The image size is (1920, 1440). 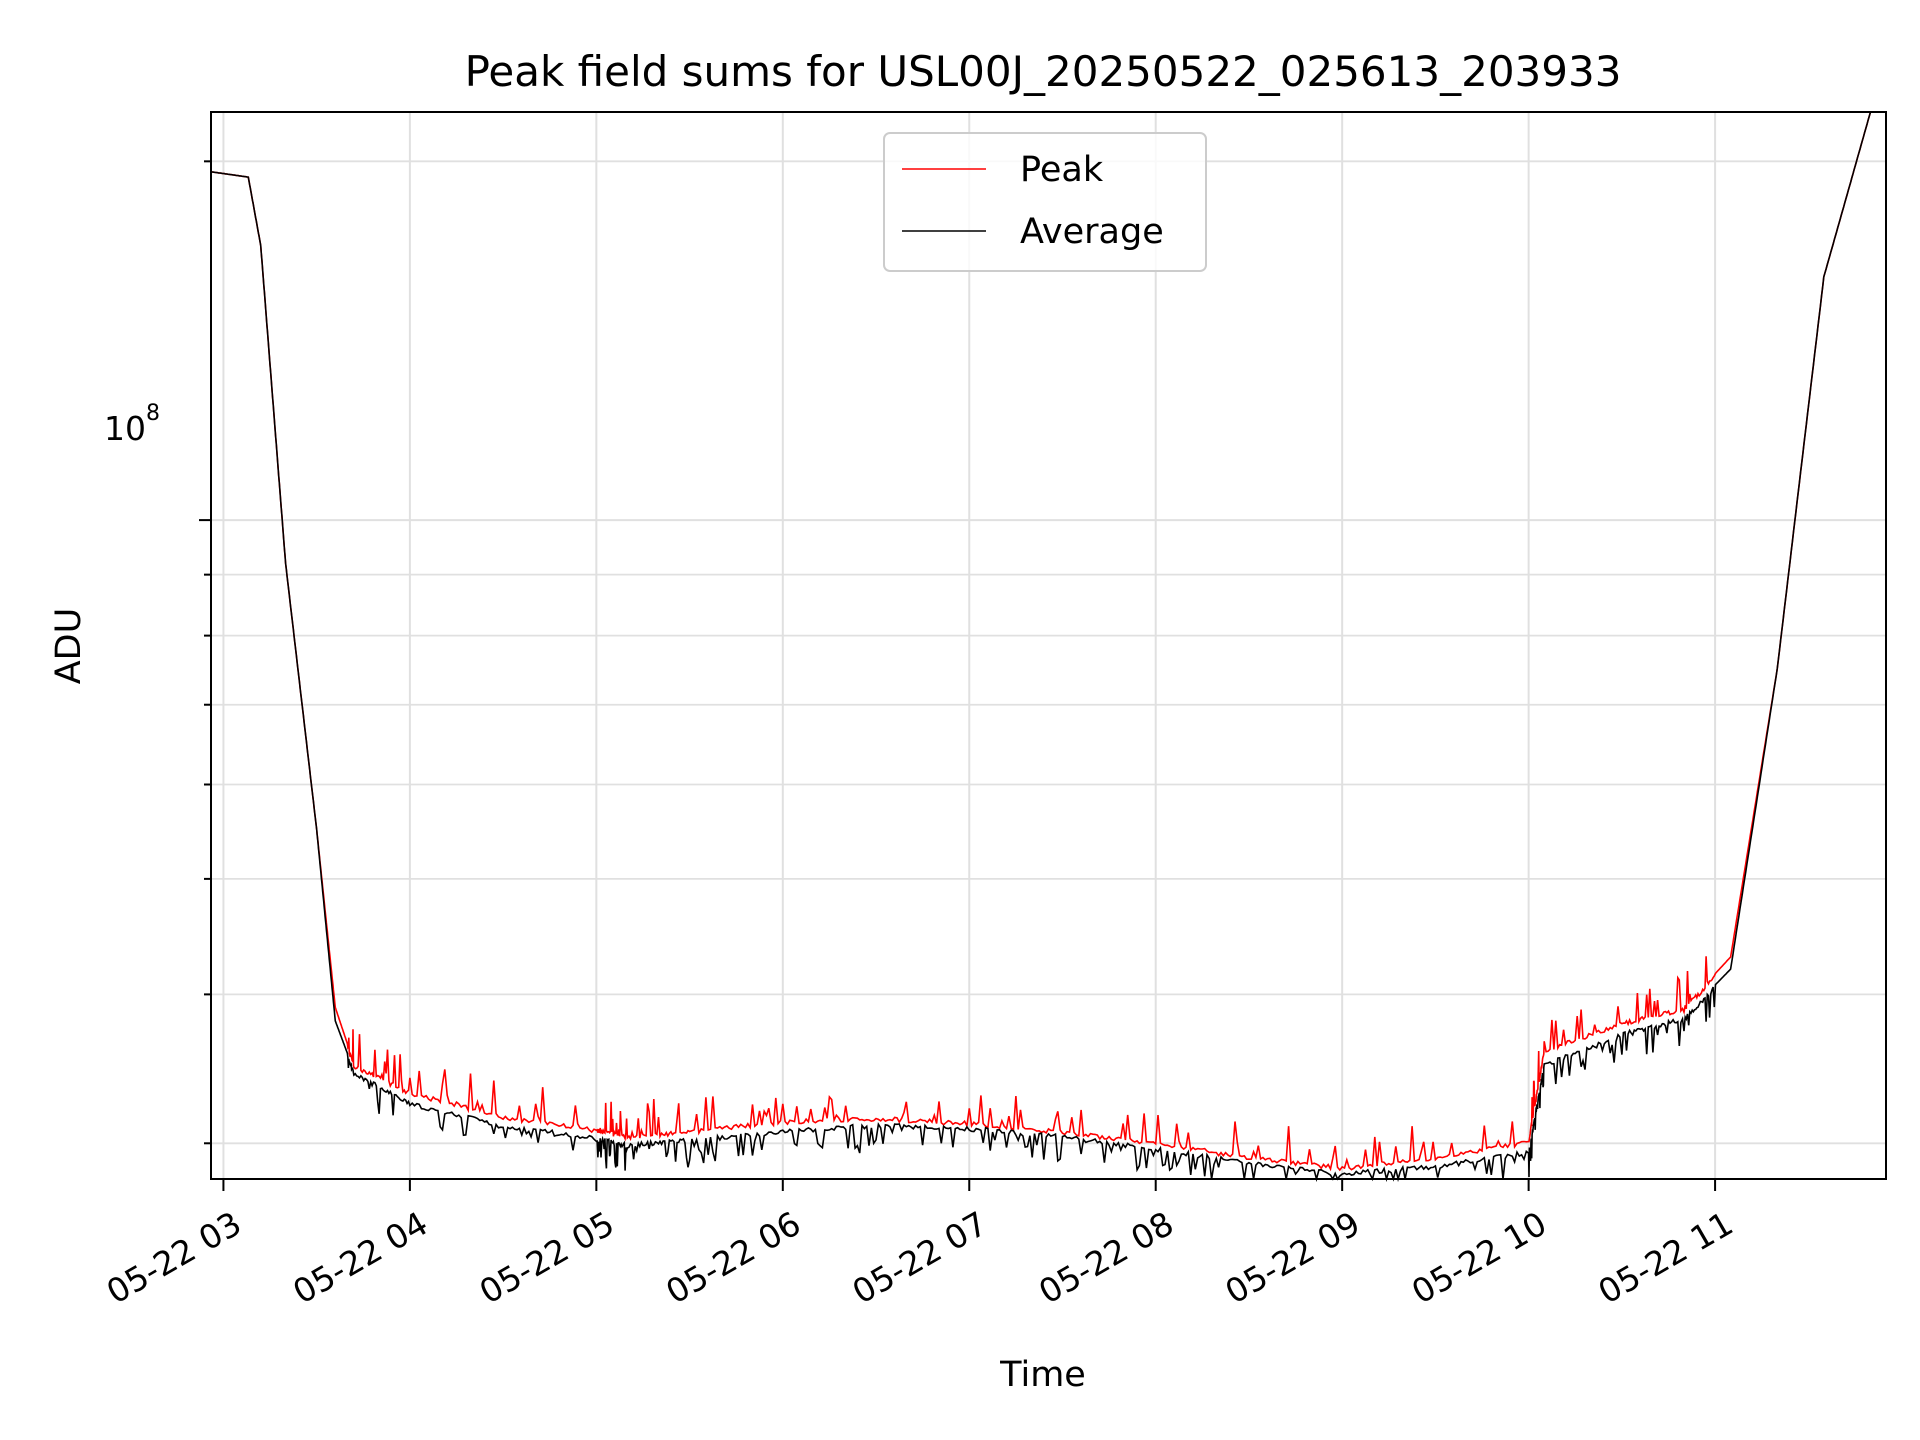 I want to click on x-axis-title: Time, so click(x=1042, y=1375).